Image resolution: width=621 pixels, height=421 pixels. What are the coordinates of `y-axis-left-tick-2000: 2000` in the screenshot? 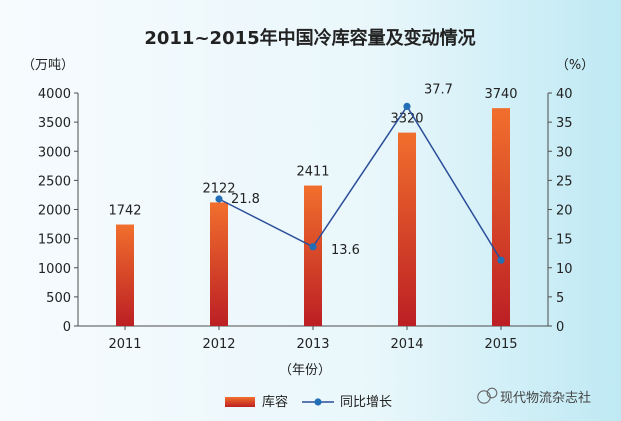 It's located at (54, 211).